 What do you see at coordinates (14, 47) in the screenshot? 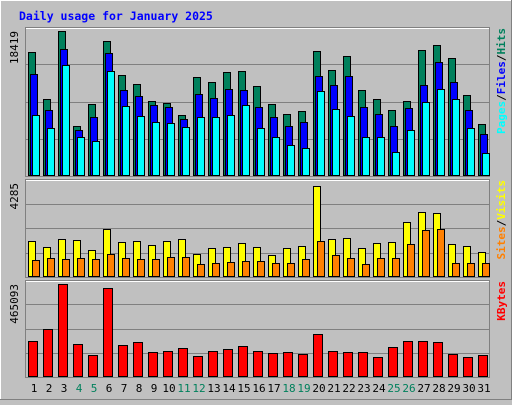
I see `panel-max-label: 18419` at bounding box center [14, 47].